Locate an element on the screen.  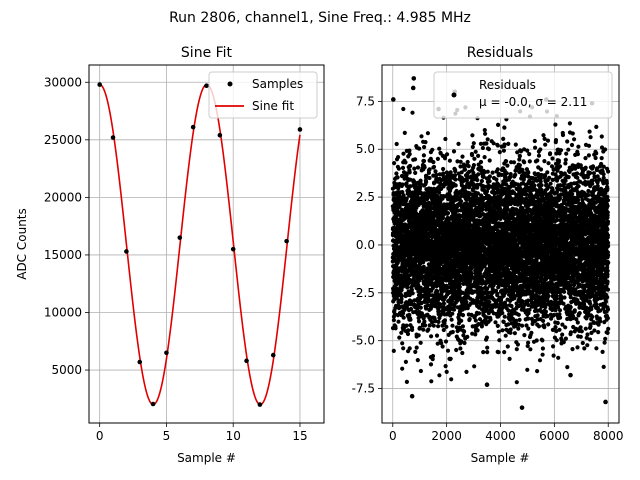
y-tick-label: 30000 is located at coordinates (63, 82).